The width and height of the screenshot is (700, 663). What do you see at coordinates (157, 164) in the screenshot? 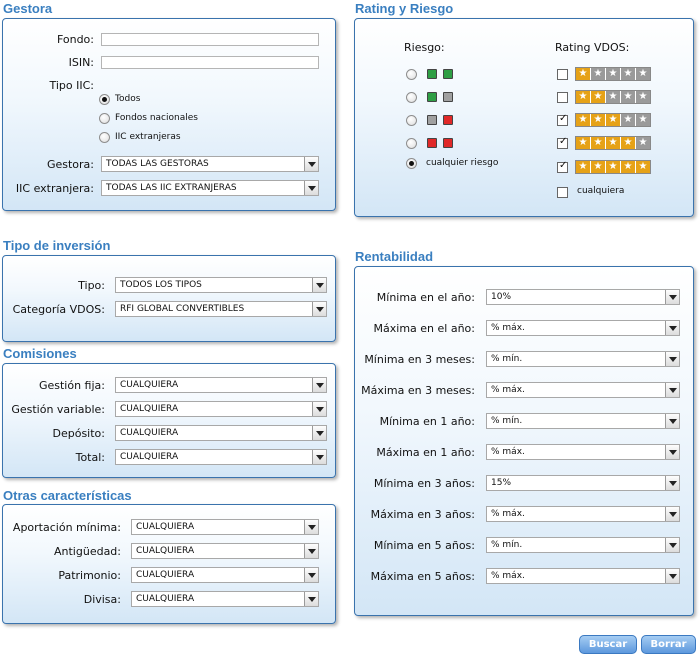
I see `gestora-select-value: TODAS LAS GESTORAS` at bounding box center [157, 164].